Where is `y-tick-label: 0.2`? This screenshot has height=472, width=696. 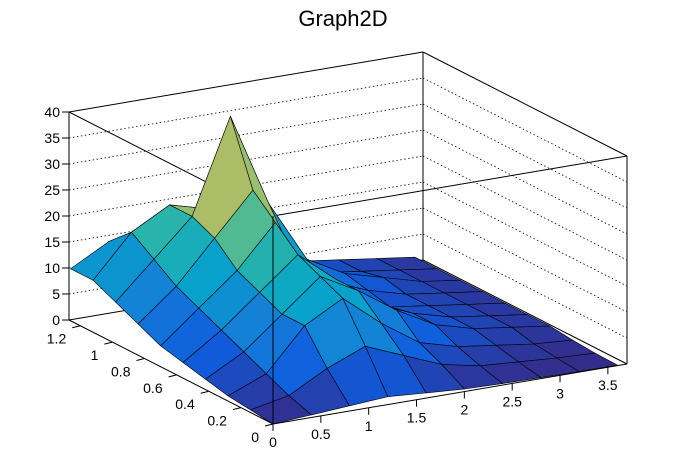 y-tick-label: 0.2 is located at coordinates (217, 421).